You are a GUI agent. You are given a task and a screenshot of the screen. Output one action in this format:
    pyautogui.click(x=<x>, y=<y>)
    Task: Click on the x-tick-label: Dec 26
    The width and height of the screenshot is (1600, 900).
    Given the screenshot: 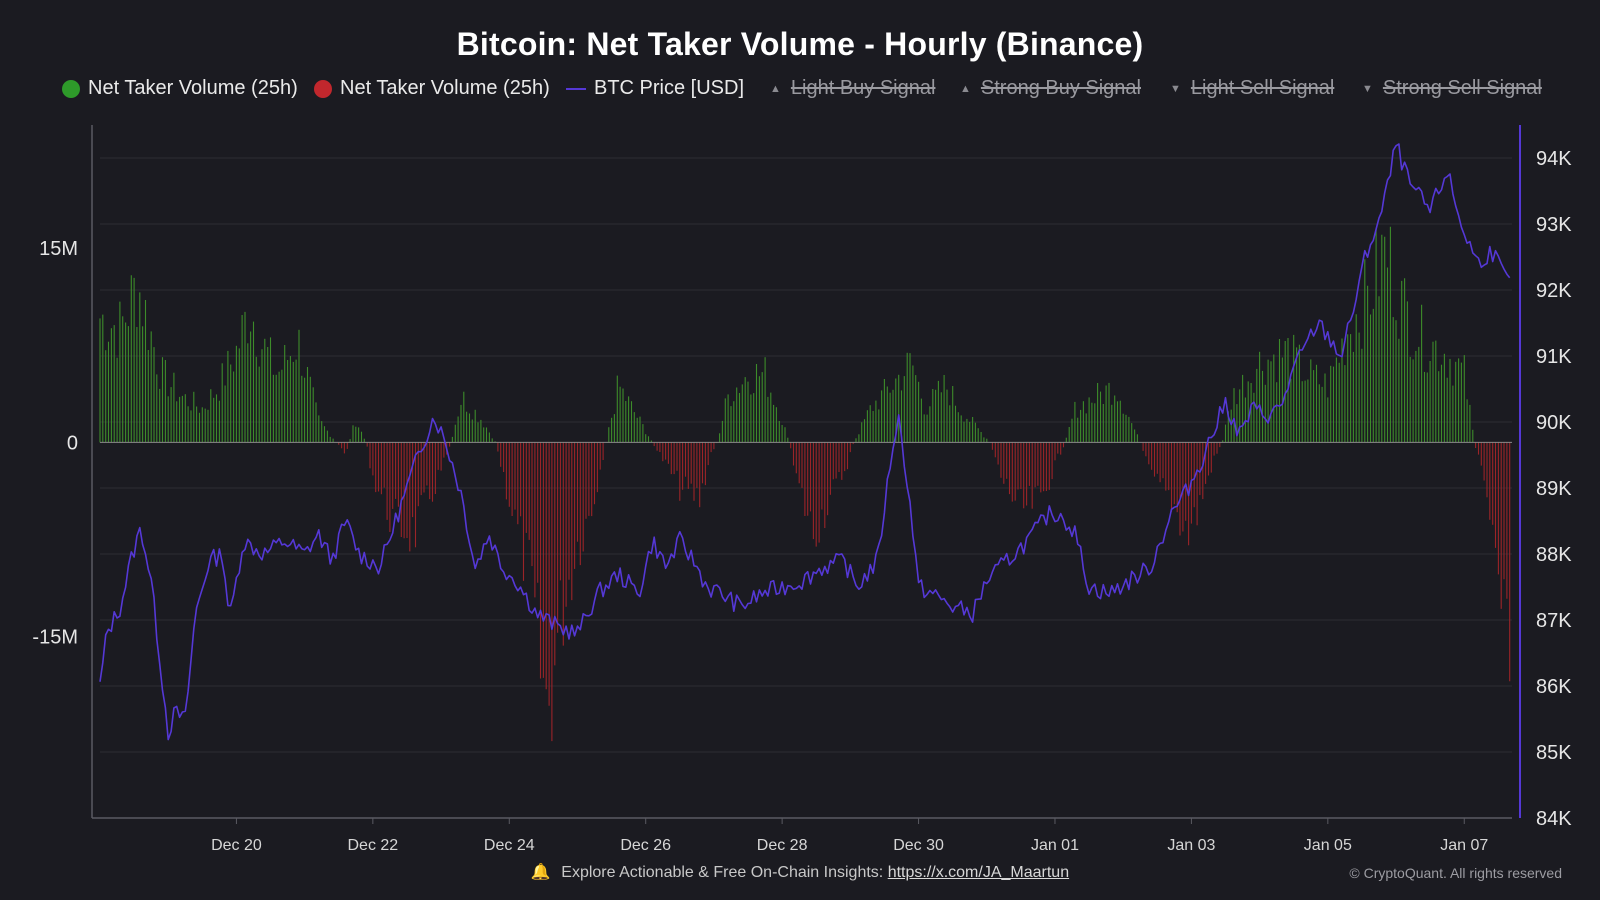 What is the action you would take?
    pyautogui.click(x=645, y=845)
    